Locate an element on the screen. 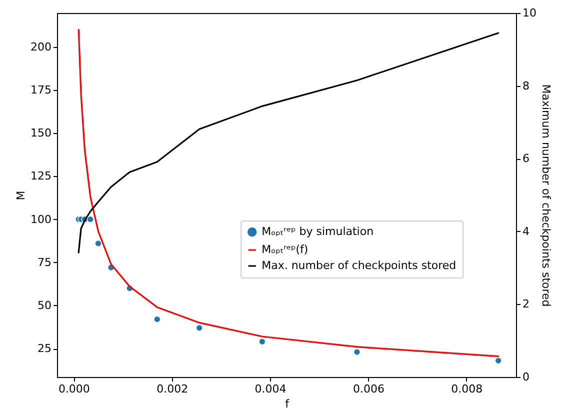  y-tick-label: 25 is located at coordinates (45, 349).